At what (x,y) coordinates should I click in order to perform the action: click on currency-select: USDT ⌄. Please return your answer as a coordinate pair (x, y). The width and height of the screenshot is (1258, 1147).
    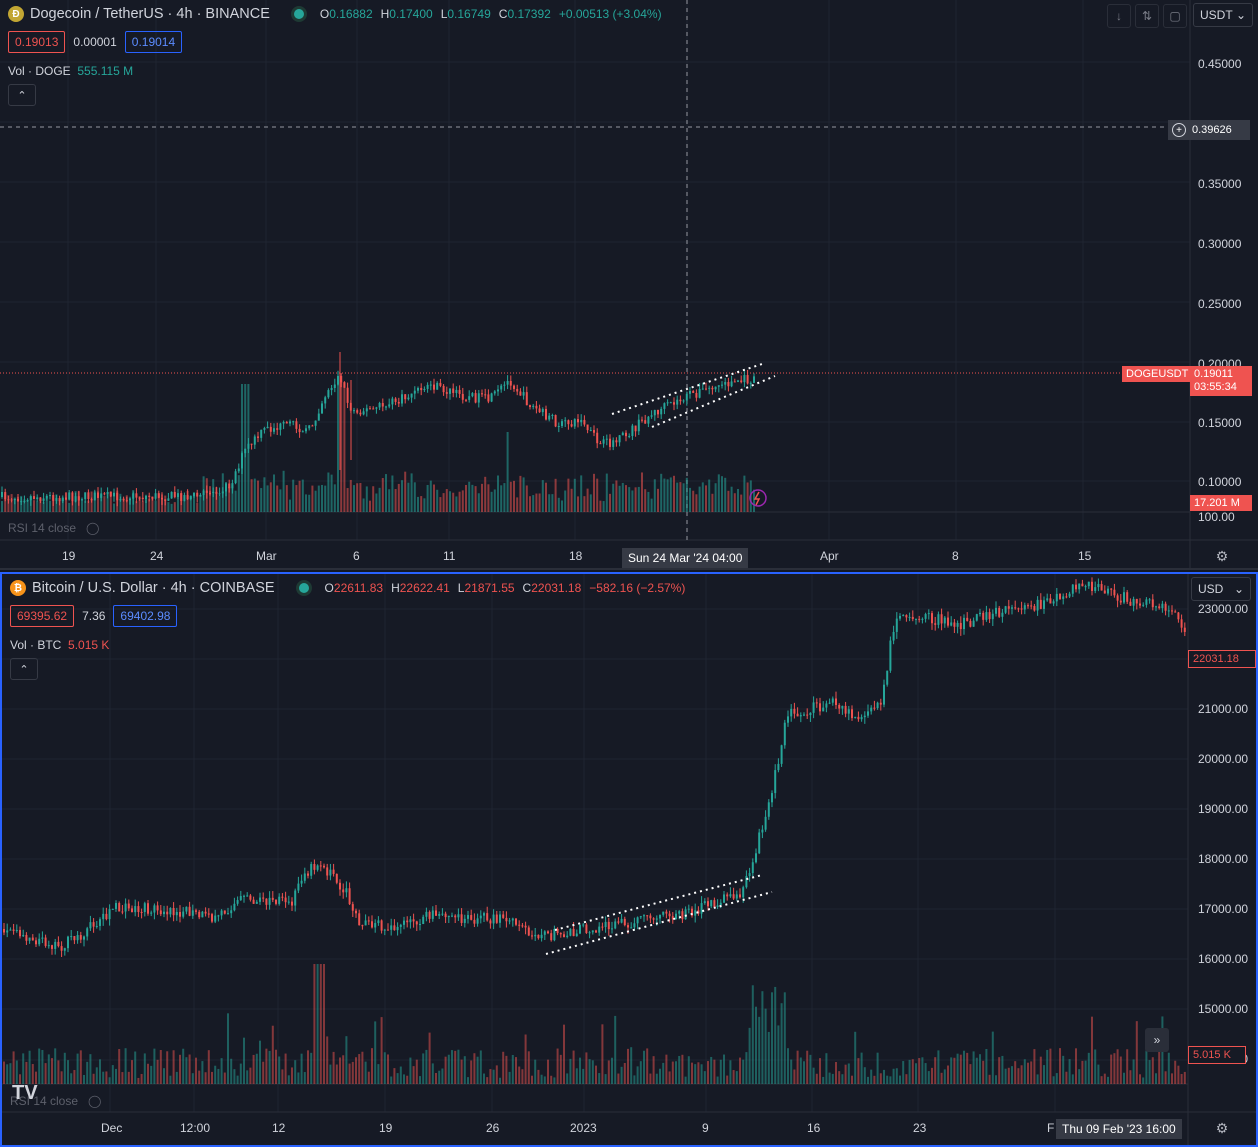
    Looking at the image, I should click on (1223, 15).